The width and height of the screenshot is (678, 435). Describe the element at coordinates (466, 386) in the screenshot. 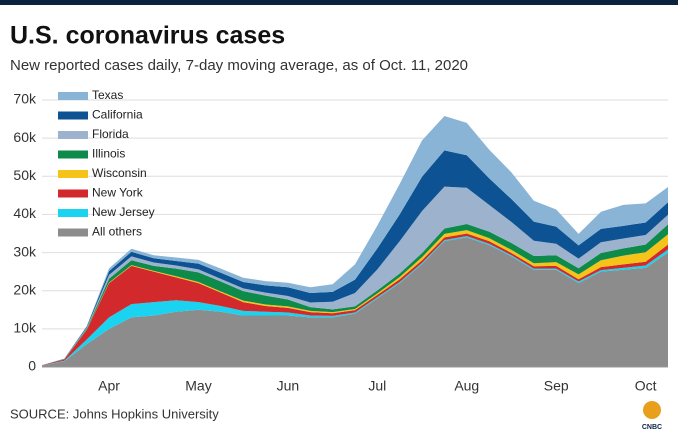

I see `x-tick-label: Aug` at that location.